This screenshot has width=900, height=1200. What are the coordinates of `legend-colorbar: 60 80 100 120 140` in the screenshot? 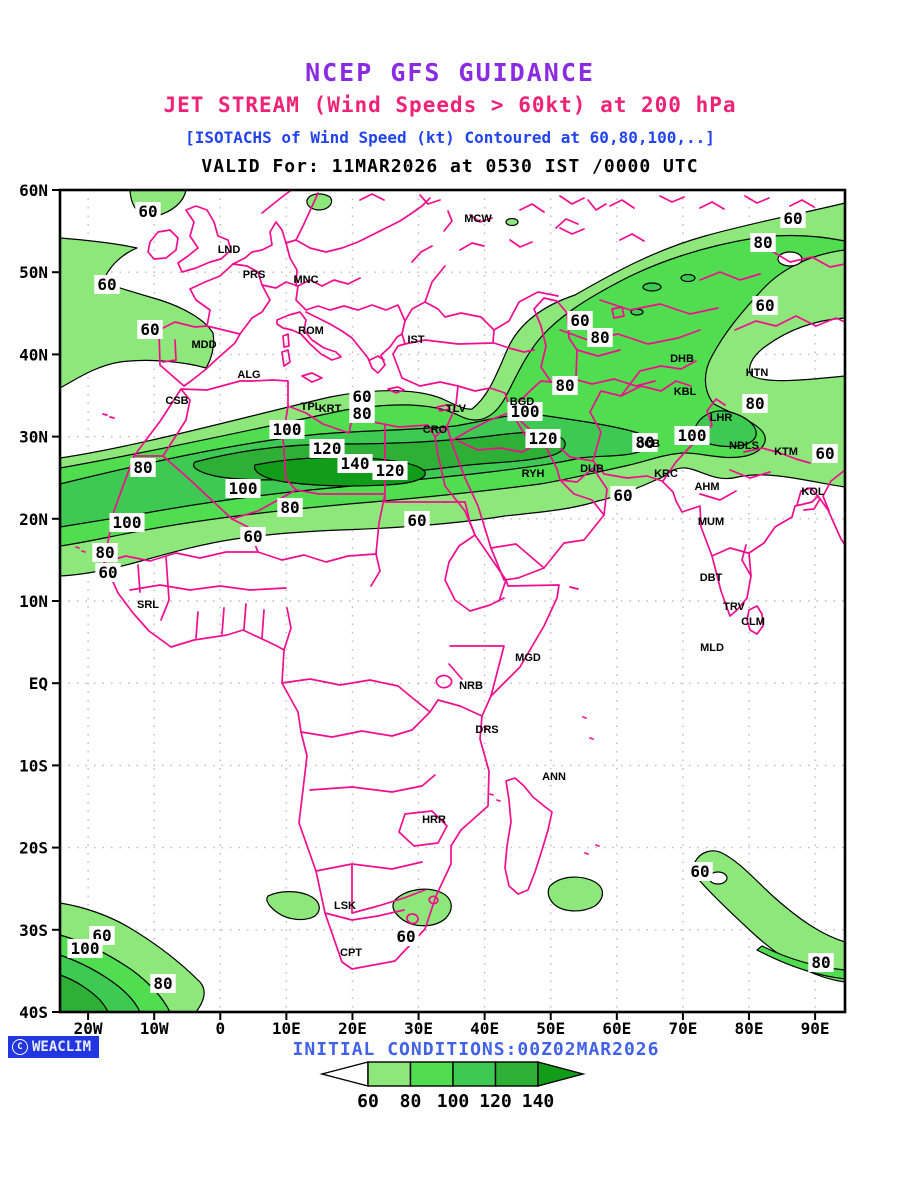 It's located at (452, 1086).